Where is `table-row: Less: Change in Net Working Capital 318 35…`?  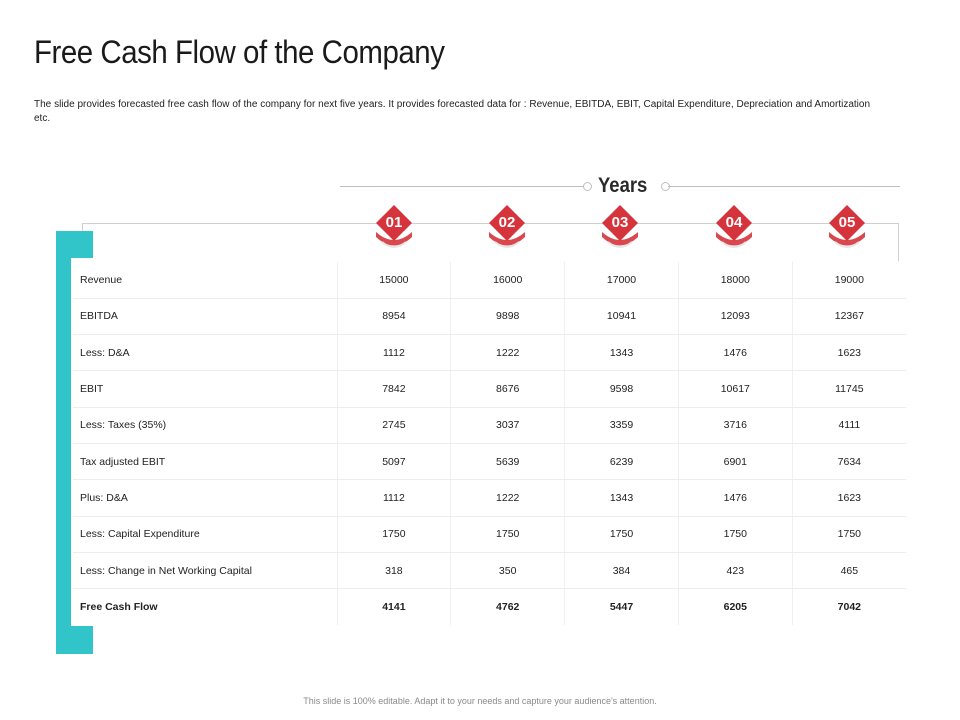
table-row: Less: Change in Net Working Capital 318 35… is located at coordinates (489, 571).